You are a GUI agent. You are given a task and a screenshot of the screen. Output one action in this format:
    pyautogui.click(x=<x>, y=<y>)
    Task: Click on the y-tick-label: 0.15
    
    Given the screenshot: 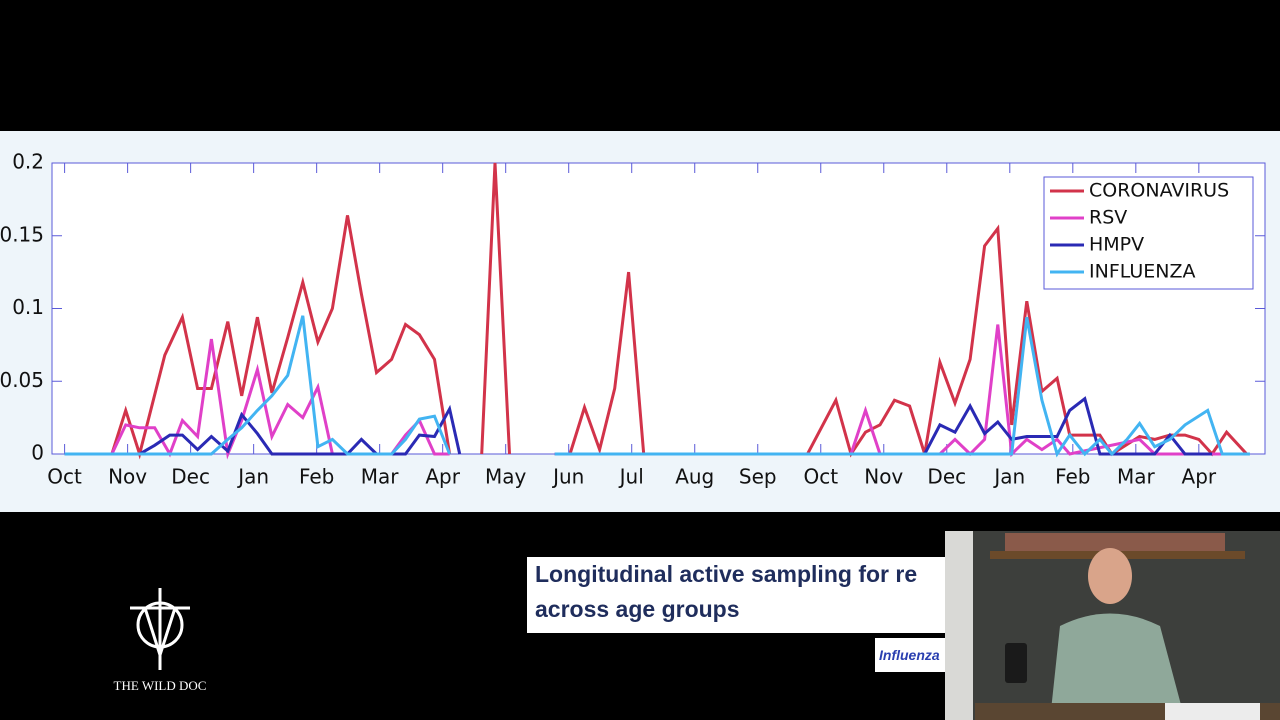 What is the action you would take?
    pyautogui.click(x=22, y=234)
    